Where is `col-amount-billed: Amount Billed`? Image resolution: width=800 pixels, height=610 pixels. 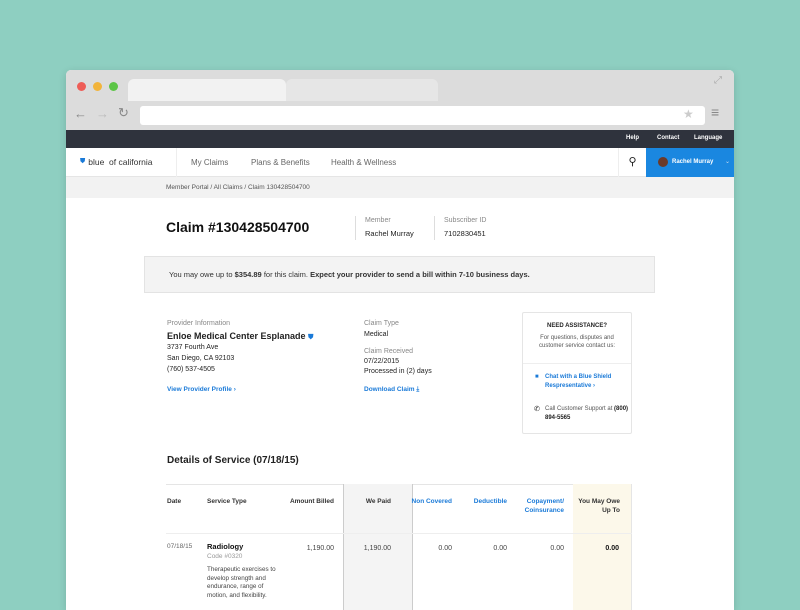
col-amount-billed: Amount Billed is located at coordinates (311, 501).